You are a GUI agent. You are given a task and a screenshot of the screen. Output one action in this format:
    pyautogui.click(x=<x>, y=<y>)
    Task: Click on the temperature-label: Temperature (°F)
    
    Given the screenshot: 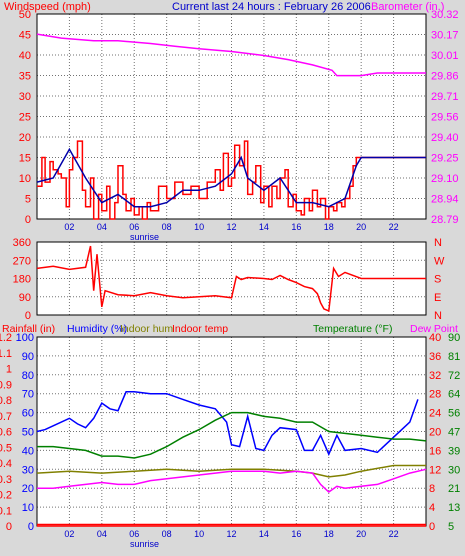 What is the action you would take?
    pyautogui.click(x=352, y=329)
    